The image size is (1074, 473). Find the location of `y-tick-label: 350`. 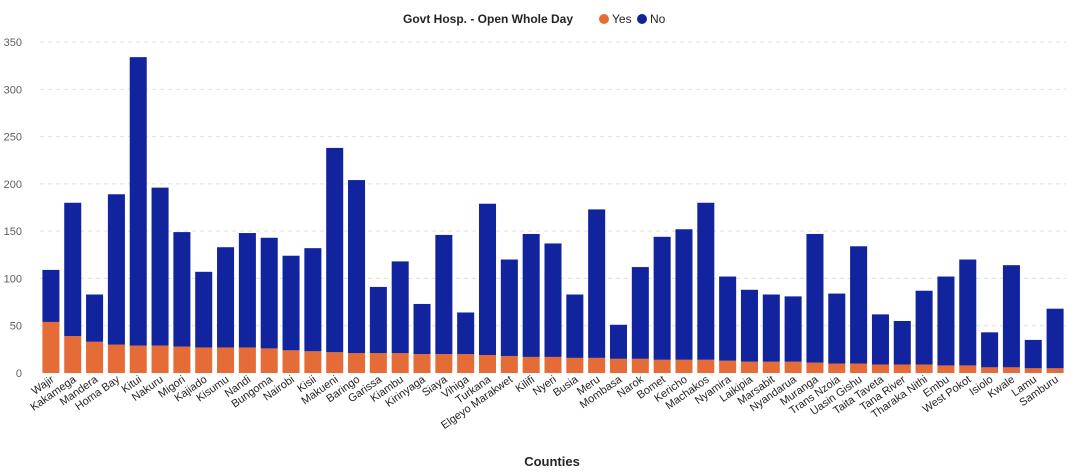

y-tick-label: 350 is located at coordinates (13, 43).